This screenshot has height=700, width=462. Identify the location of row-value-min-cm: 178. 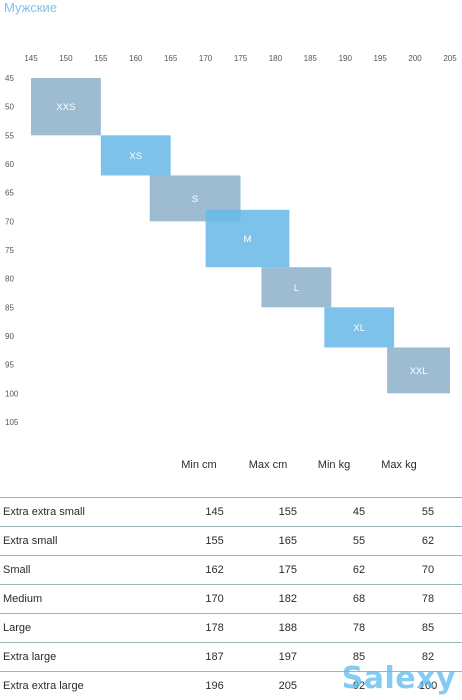
(214, 628).